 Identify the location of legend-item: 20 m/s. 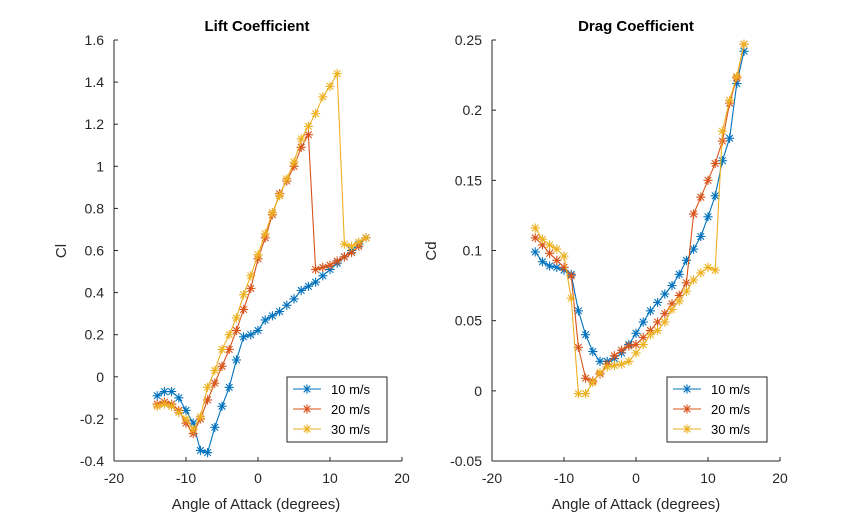
(332, 409).